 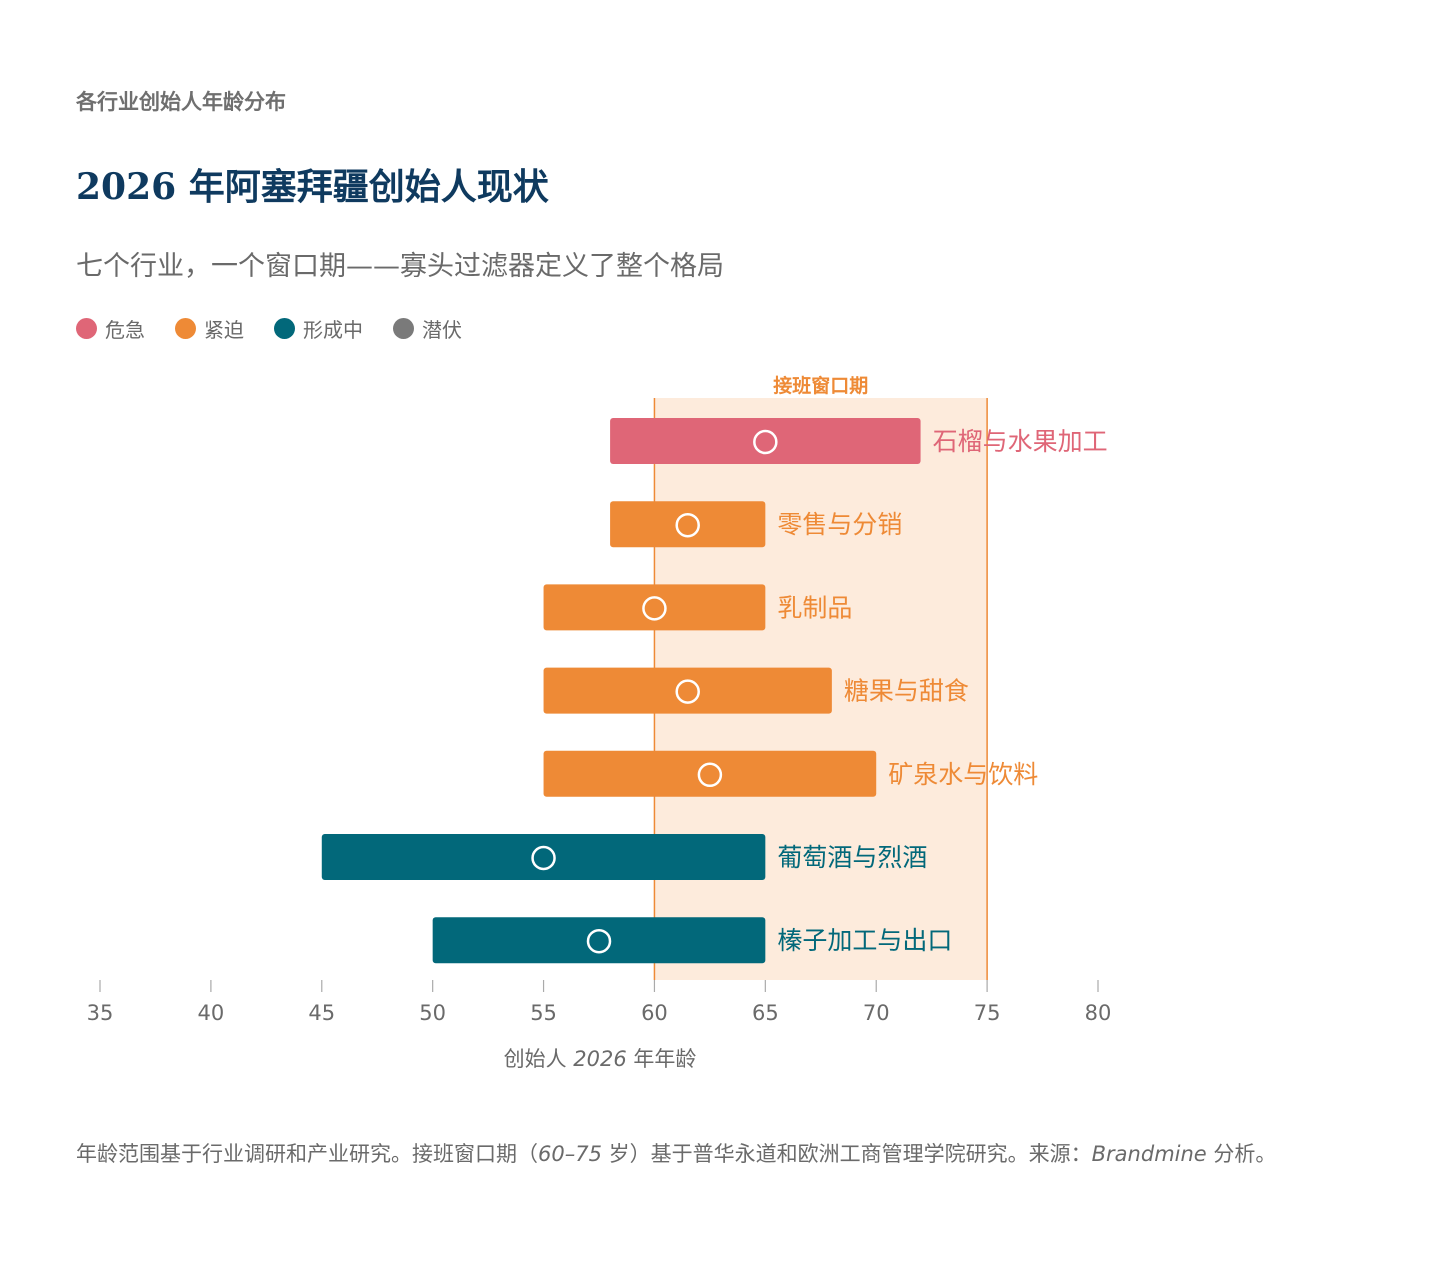 What do you see at coordinates (307, 1154) in the screenshot?
I see `footnote-part1: 年龄范围基于行业调研和产业研究。接班窗口期（` at bounding box center [307, 1154].